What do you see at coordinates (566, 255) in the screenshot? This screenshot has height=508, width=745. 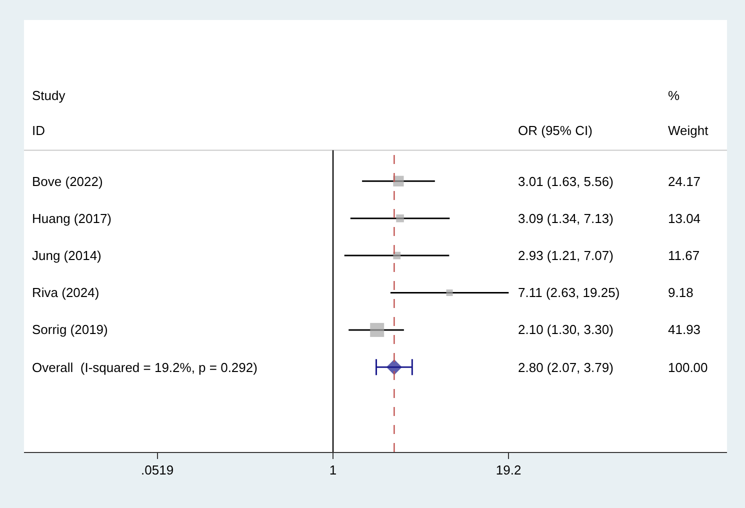 I see `annotation: 2.93 (1.21, 7.07)` at bounding box center [566, 255].